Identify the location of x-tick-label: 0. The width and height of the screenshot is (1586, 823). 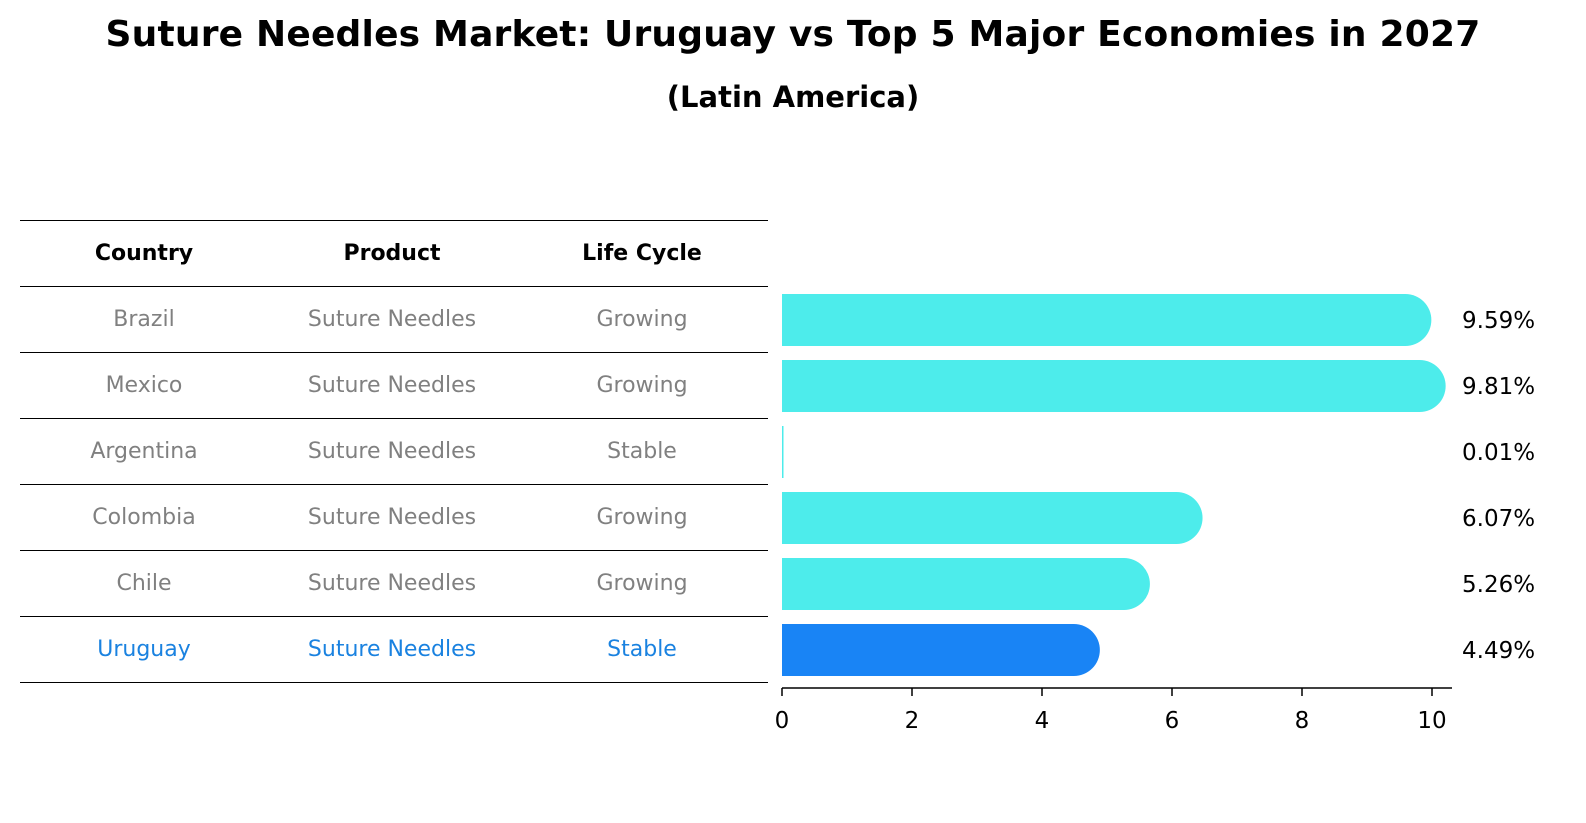
(782, 721).